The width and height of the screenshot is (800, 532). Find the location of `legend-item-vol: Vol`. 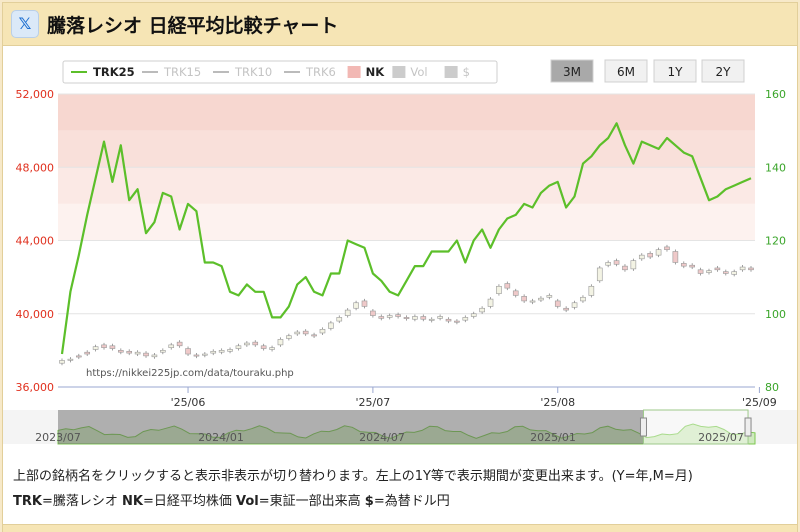

legend-item-vol: Vol is located at coordinates (410, 72).